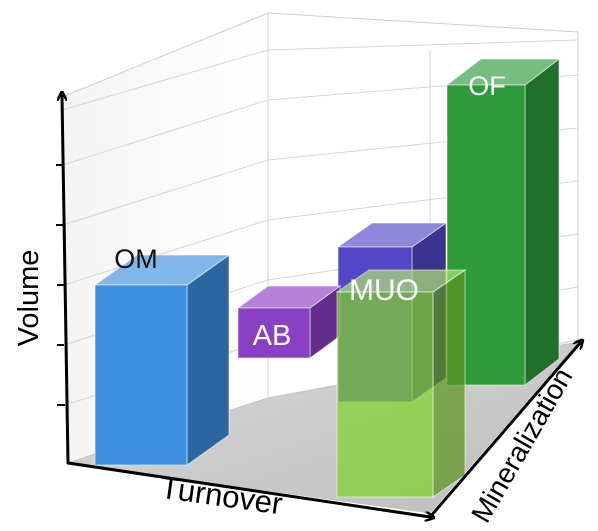 The height and width of the screenshot is (531, 598). I want to click on bar-label: OM, so click(136, 259).